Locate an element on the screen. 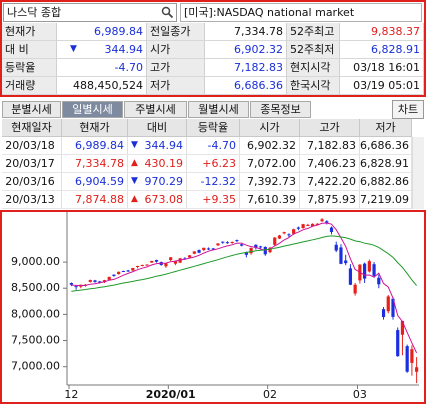 The height and width of the screenshot is (404, 426). quote-value: 6,686.36 is located at coordinates (246, 86).